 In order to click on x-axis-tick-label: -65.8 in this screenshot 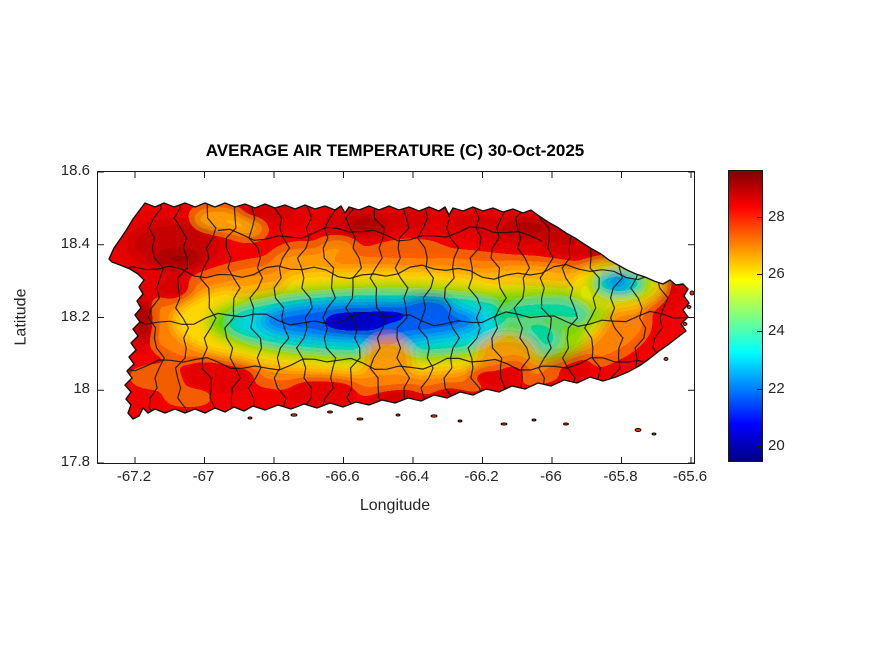, I will do `click(620, 476)`.